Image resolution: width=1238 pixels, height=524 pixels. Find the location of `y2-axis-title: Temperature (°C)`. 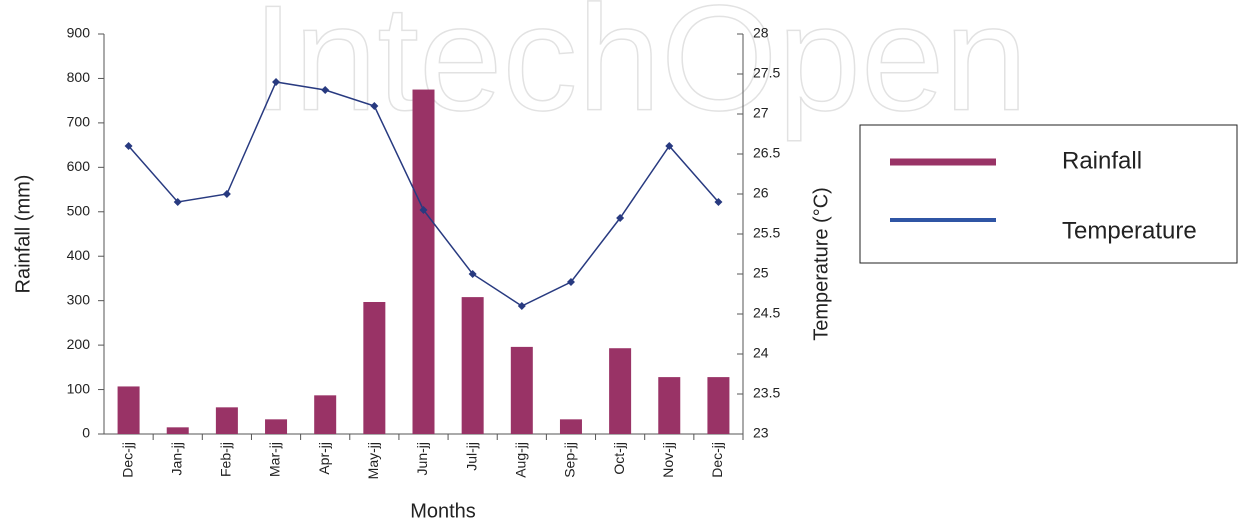

y2-axis-title: Temperature (°C) is located at coordinates (821, 264).